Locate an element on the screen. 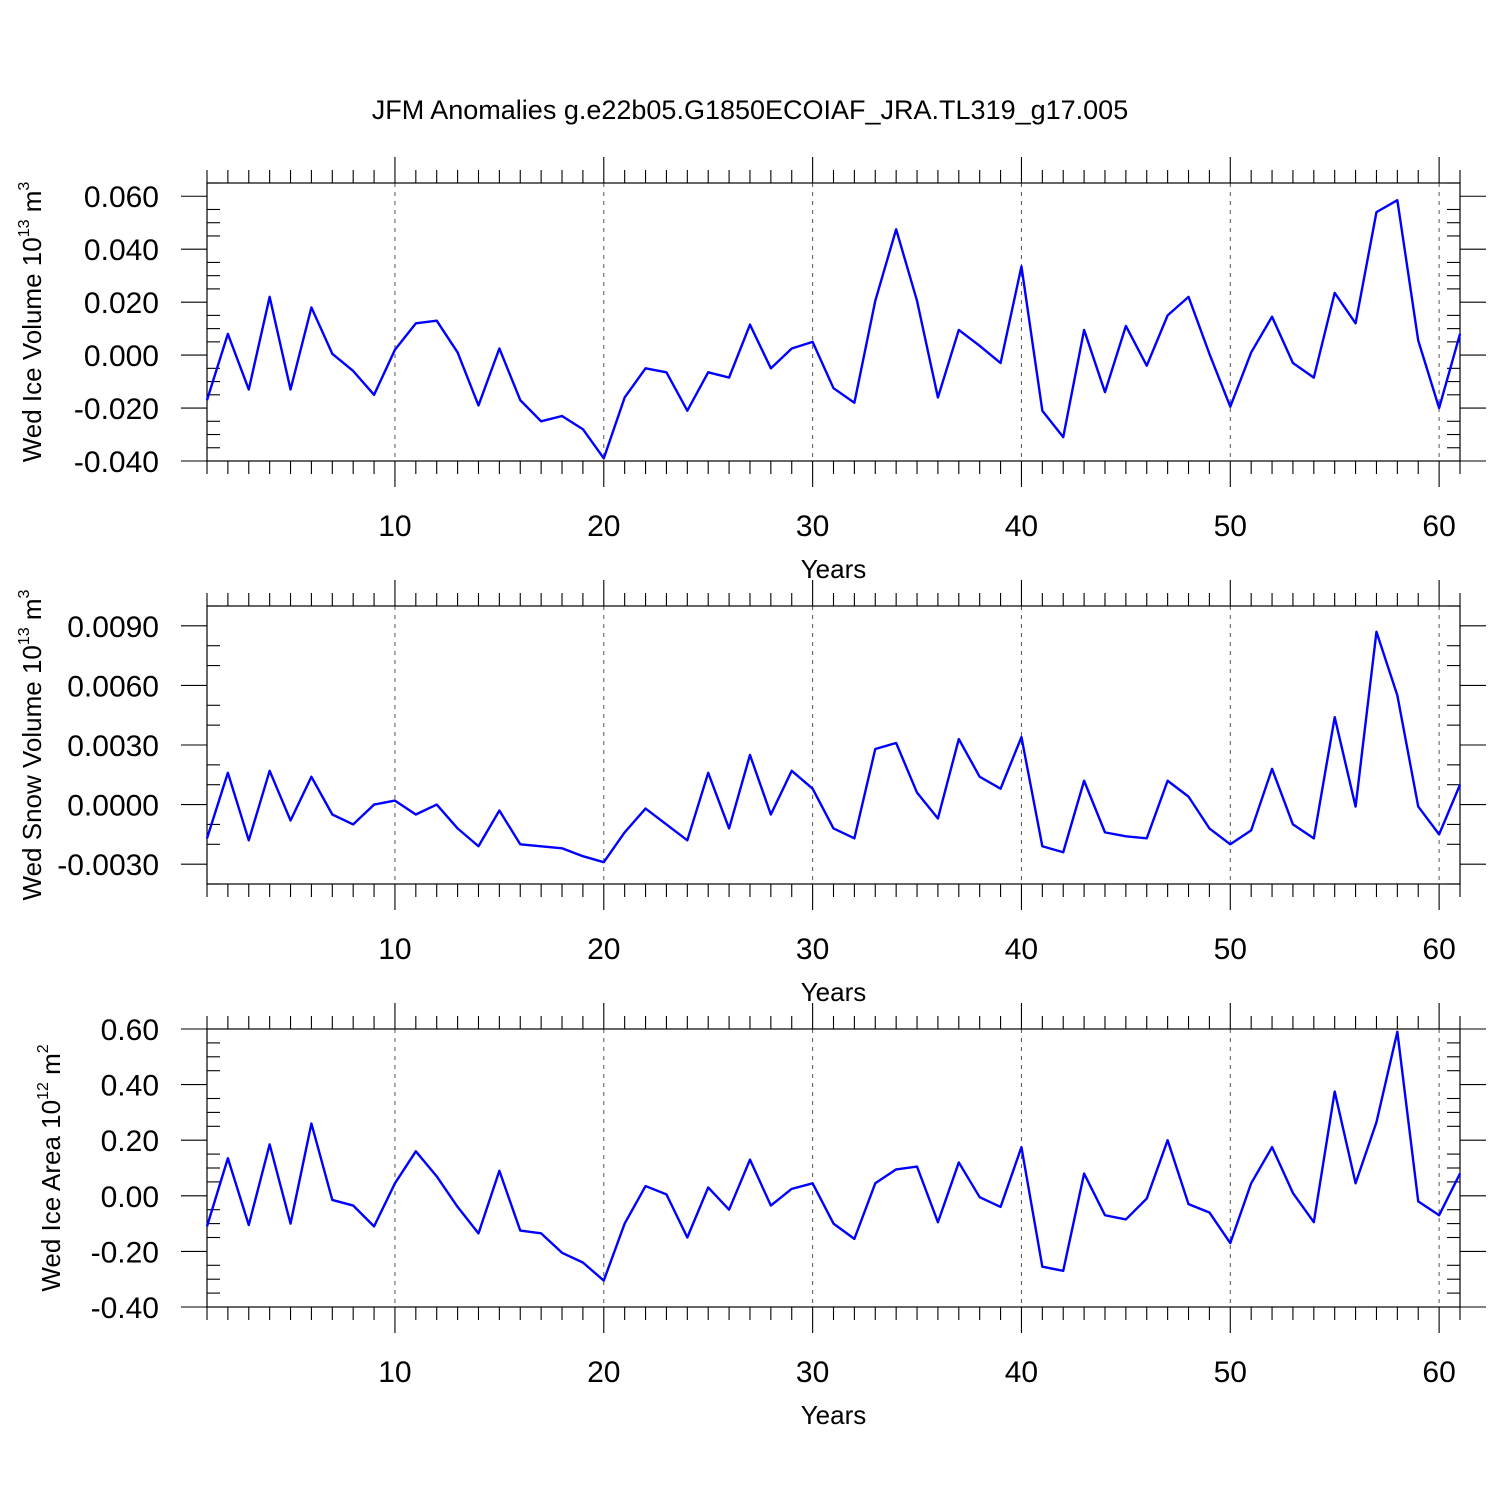 The height and width of the screenshot is (1500, 1500). y-tick-label: -0.020 is located at coordinates (116, 409).